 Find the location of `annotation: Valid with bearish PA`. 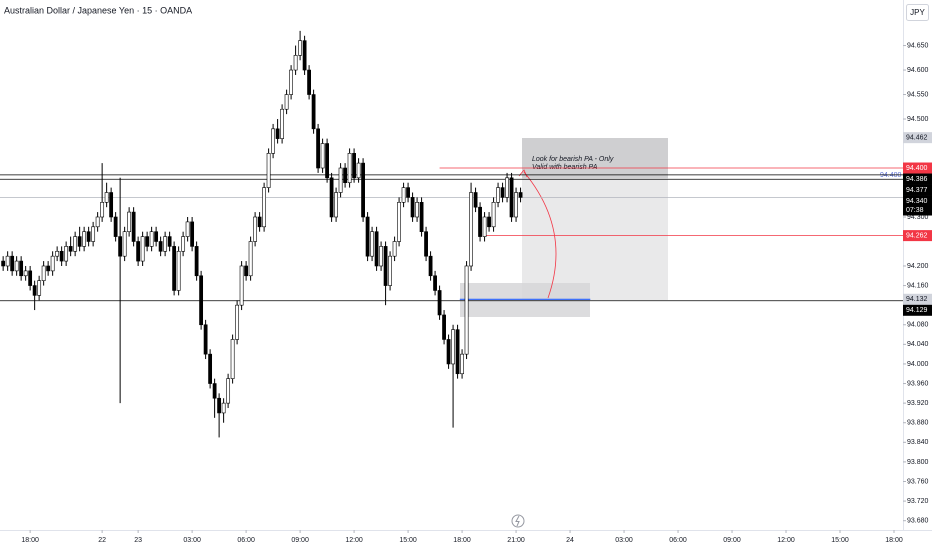

annotation: Valid with bearish PA is located at coordinates (565, 167).